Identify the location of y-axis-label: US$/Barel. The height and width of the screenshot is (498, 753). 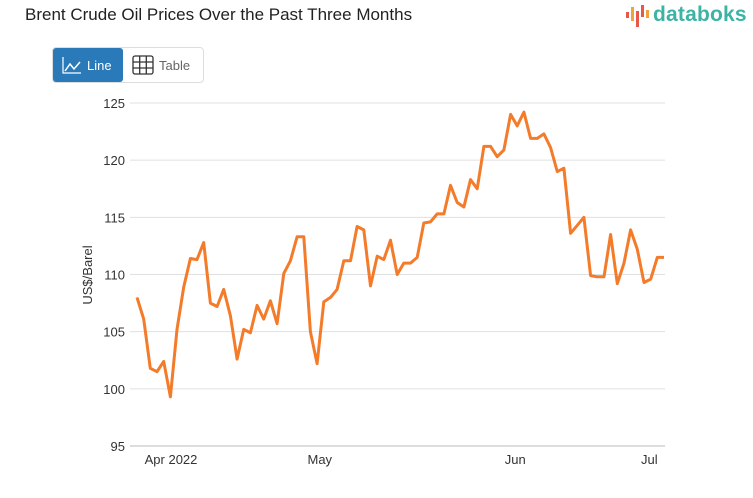
(87, 274).